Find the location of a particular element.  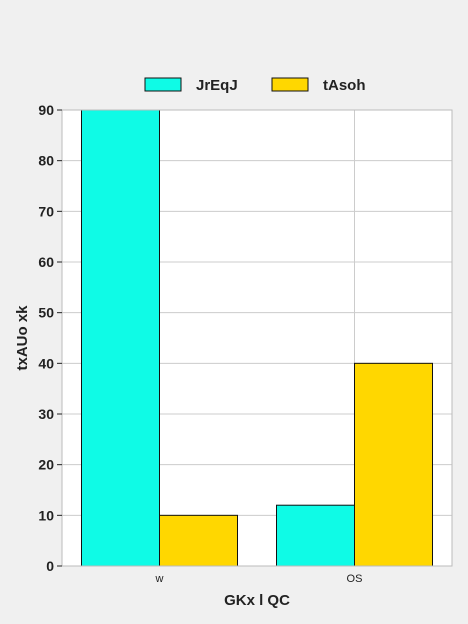

y-tick-label: 30 is located at coordinates (46, 414).